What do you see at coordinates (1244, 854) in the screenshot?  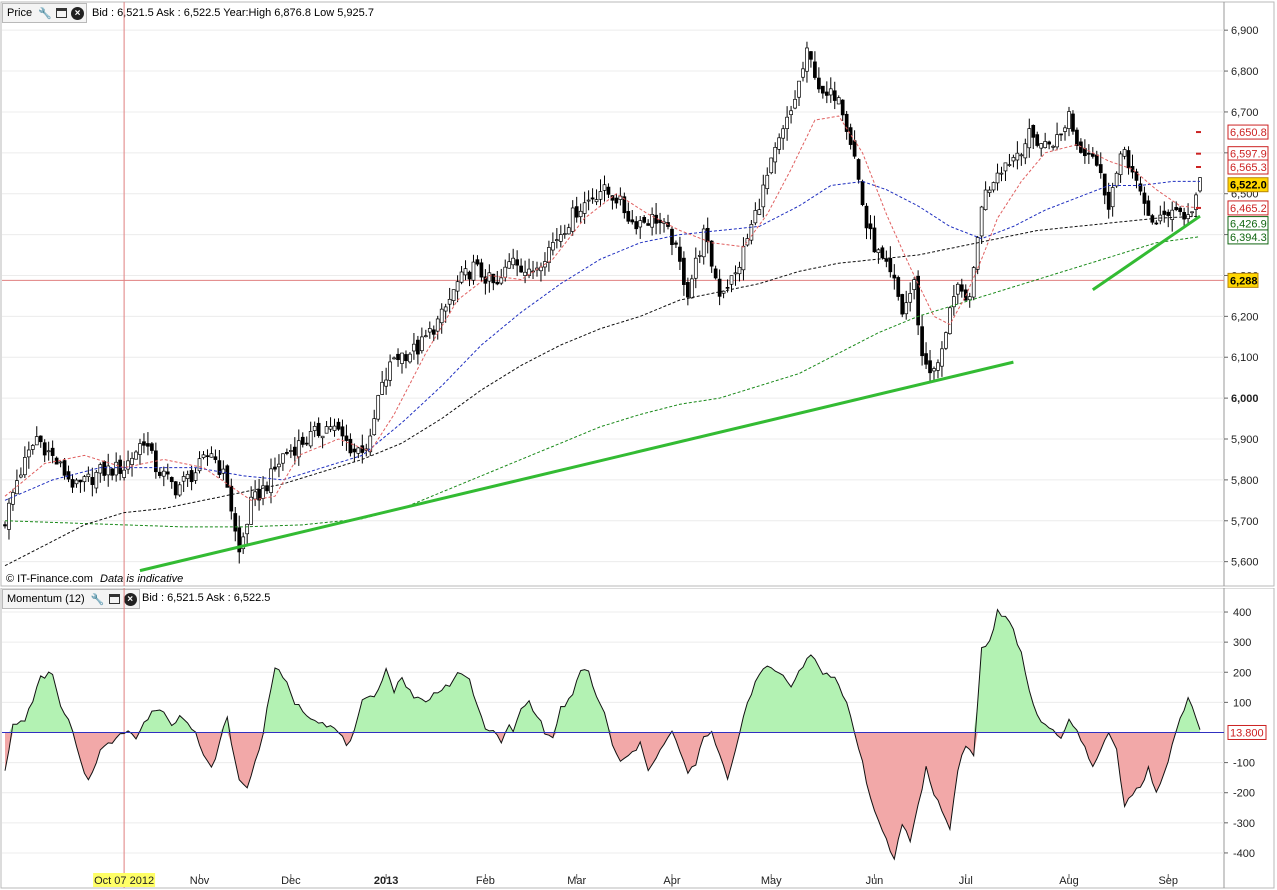 I see `momentum-y-tick-label: -400` at bounding box center [1244, 854].